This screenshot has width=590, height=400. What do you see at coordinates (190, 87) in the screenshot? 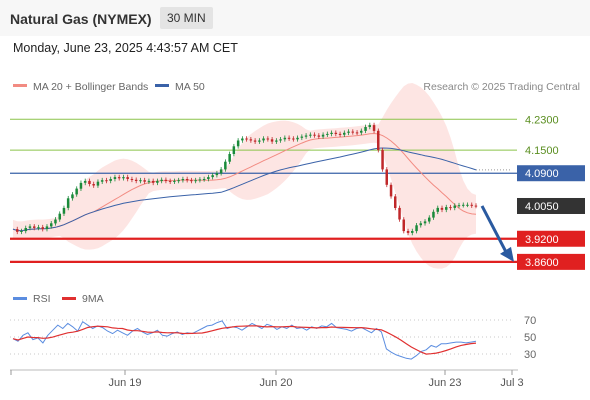
I see `ma50-legend-label: MA 50` at bounding box center [190, 87].